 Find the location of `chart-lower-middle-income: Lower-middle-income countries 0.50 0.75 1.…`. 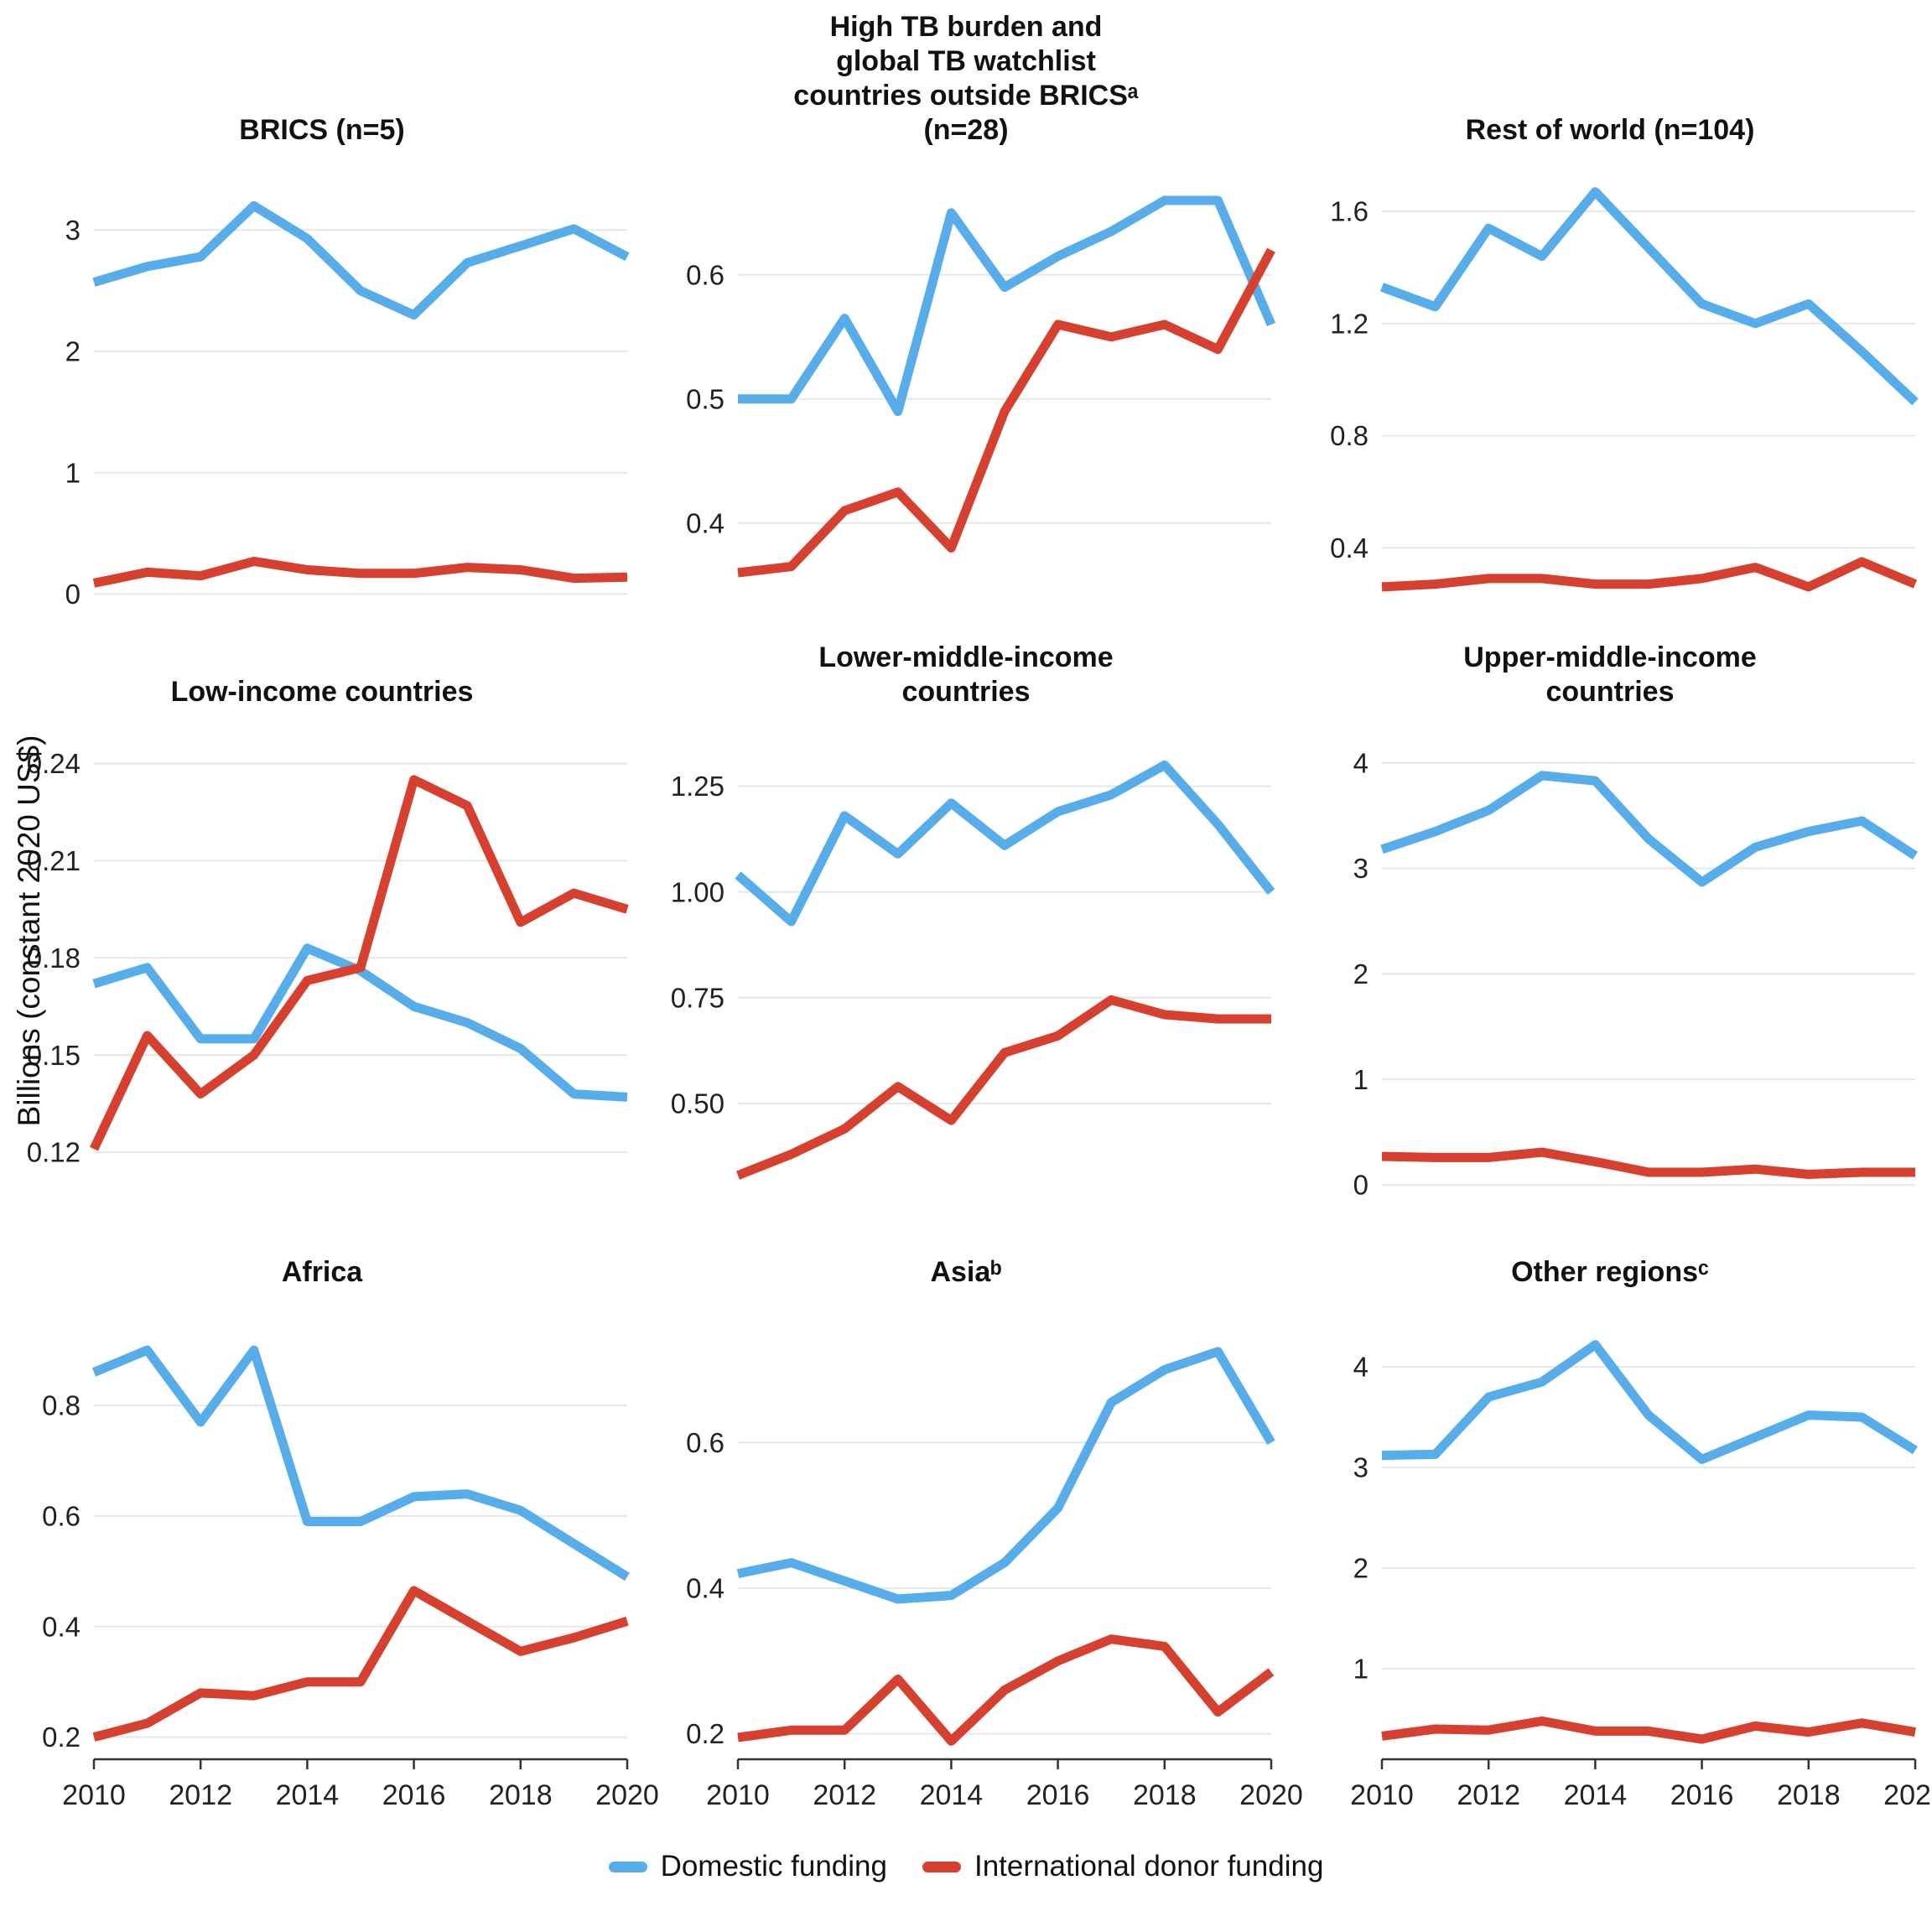

chart-lower-middle-income: Lower-middle-income countries 0.50 0.75 1.… is located at coordinates (966, 922).